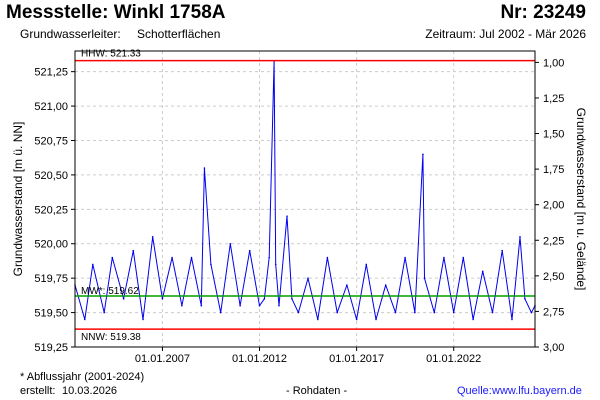 Image resolution: width=600 pixels, height=400 pixels. I want to click on y-tick-label-left: 520,75, so click(51, 141).